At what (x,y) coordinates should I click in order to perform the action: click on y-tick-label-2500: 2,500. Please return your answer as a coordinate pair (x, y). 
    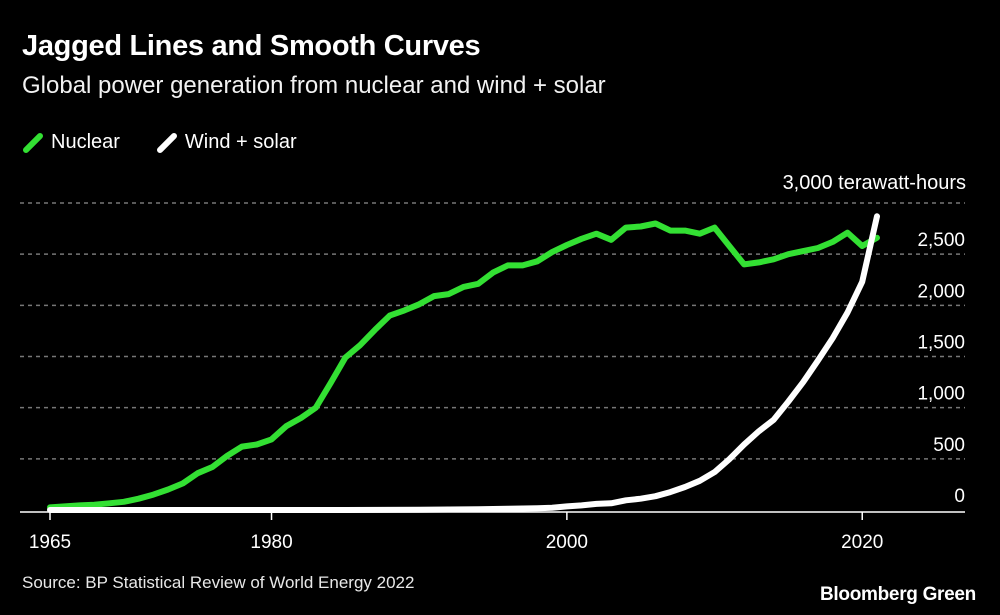
    Looking at the image, I should click on (941, 240).